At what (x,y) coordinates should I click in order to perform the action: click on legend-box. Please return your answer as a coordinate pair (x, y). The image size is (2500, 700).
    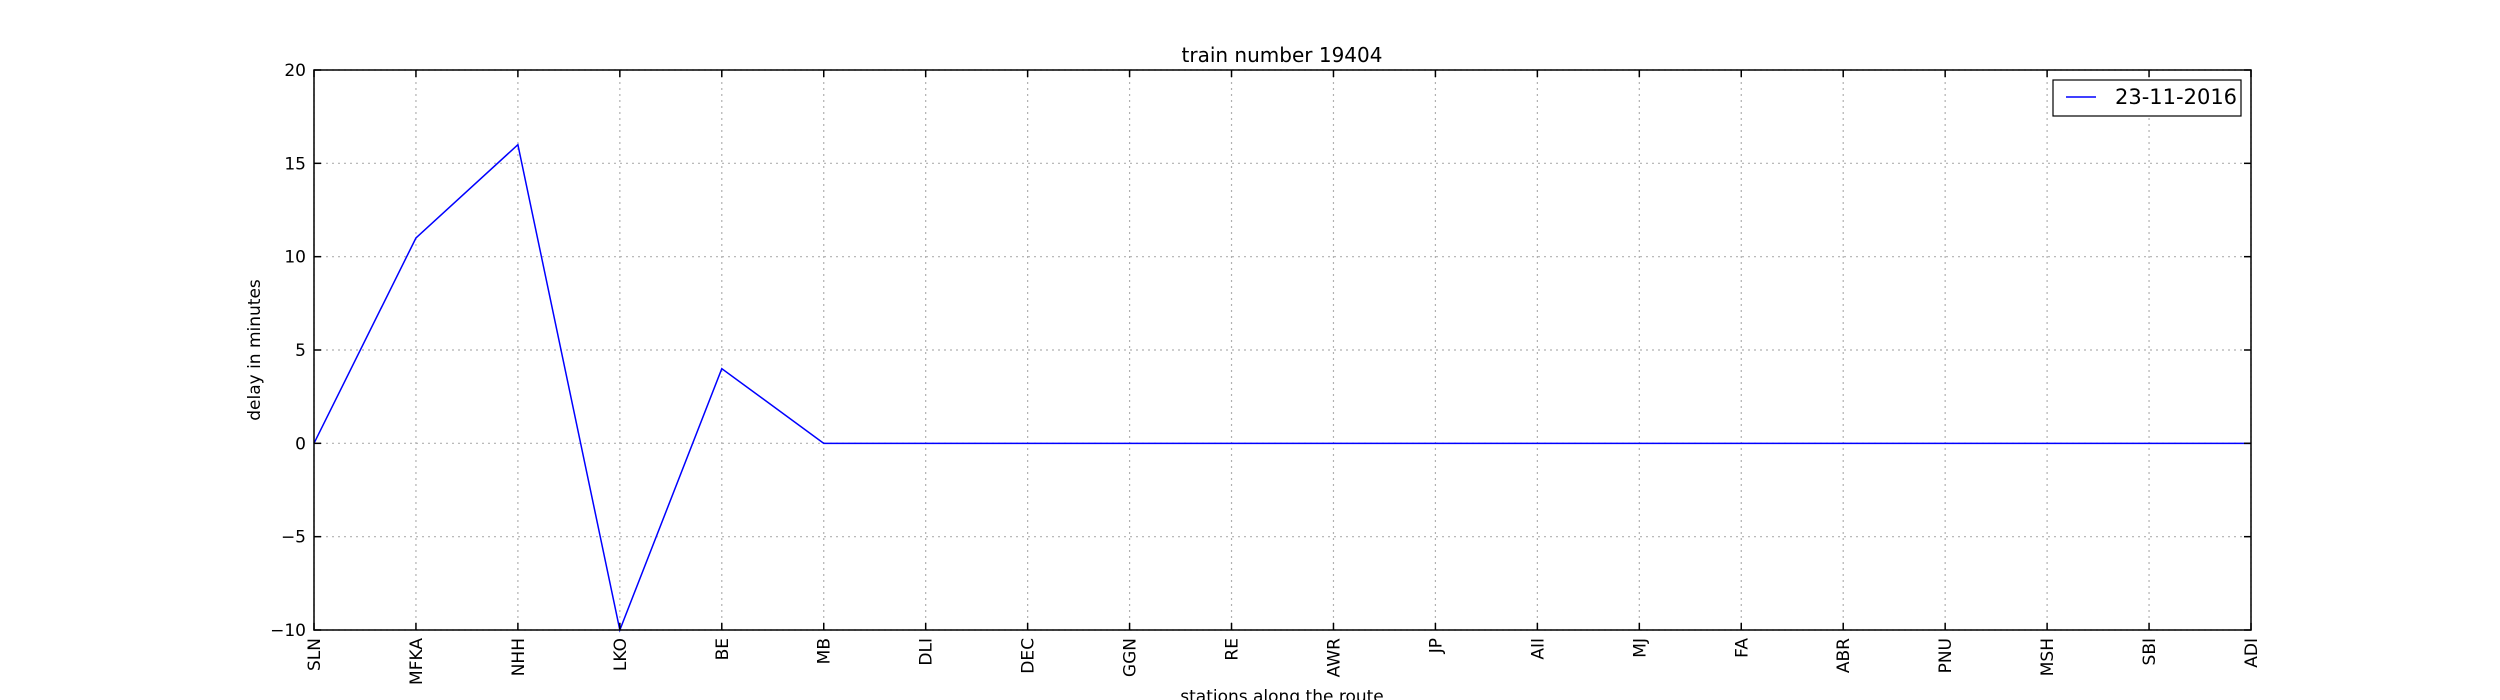
    Looking at the image, I should click on (2147, 98).